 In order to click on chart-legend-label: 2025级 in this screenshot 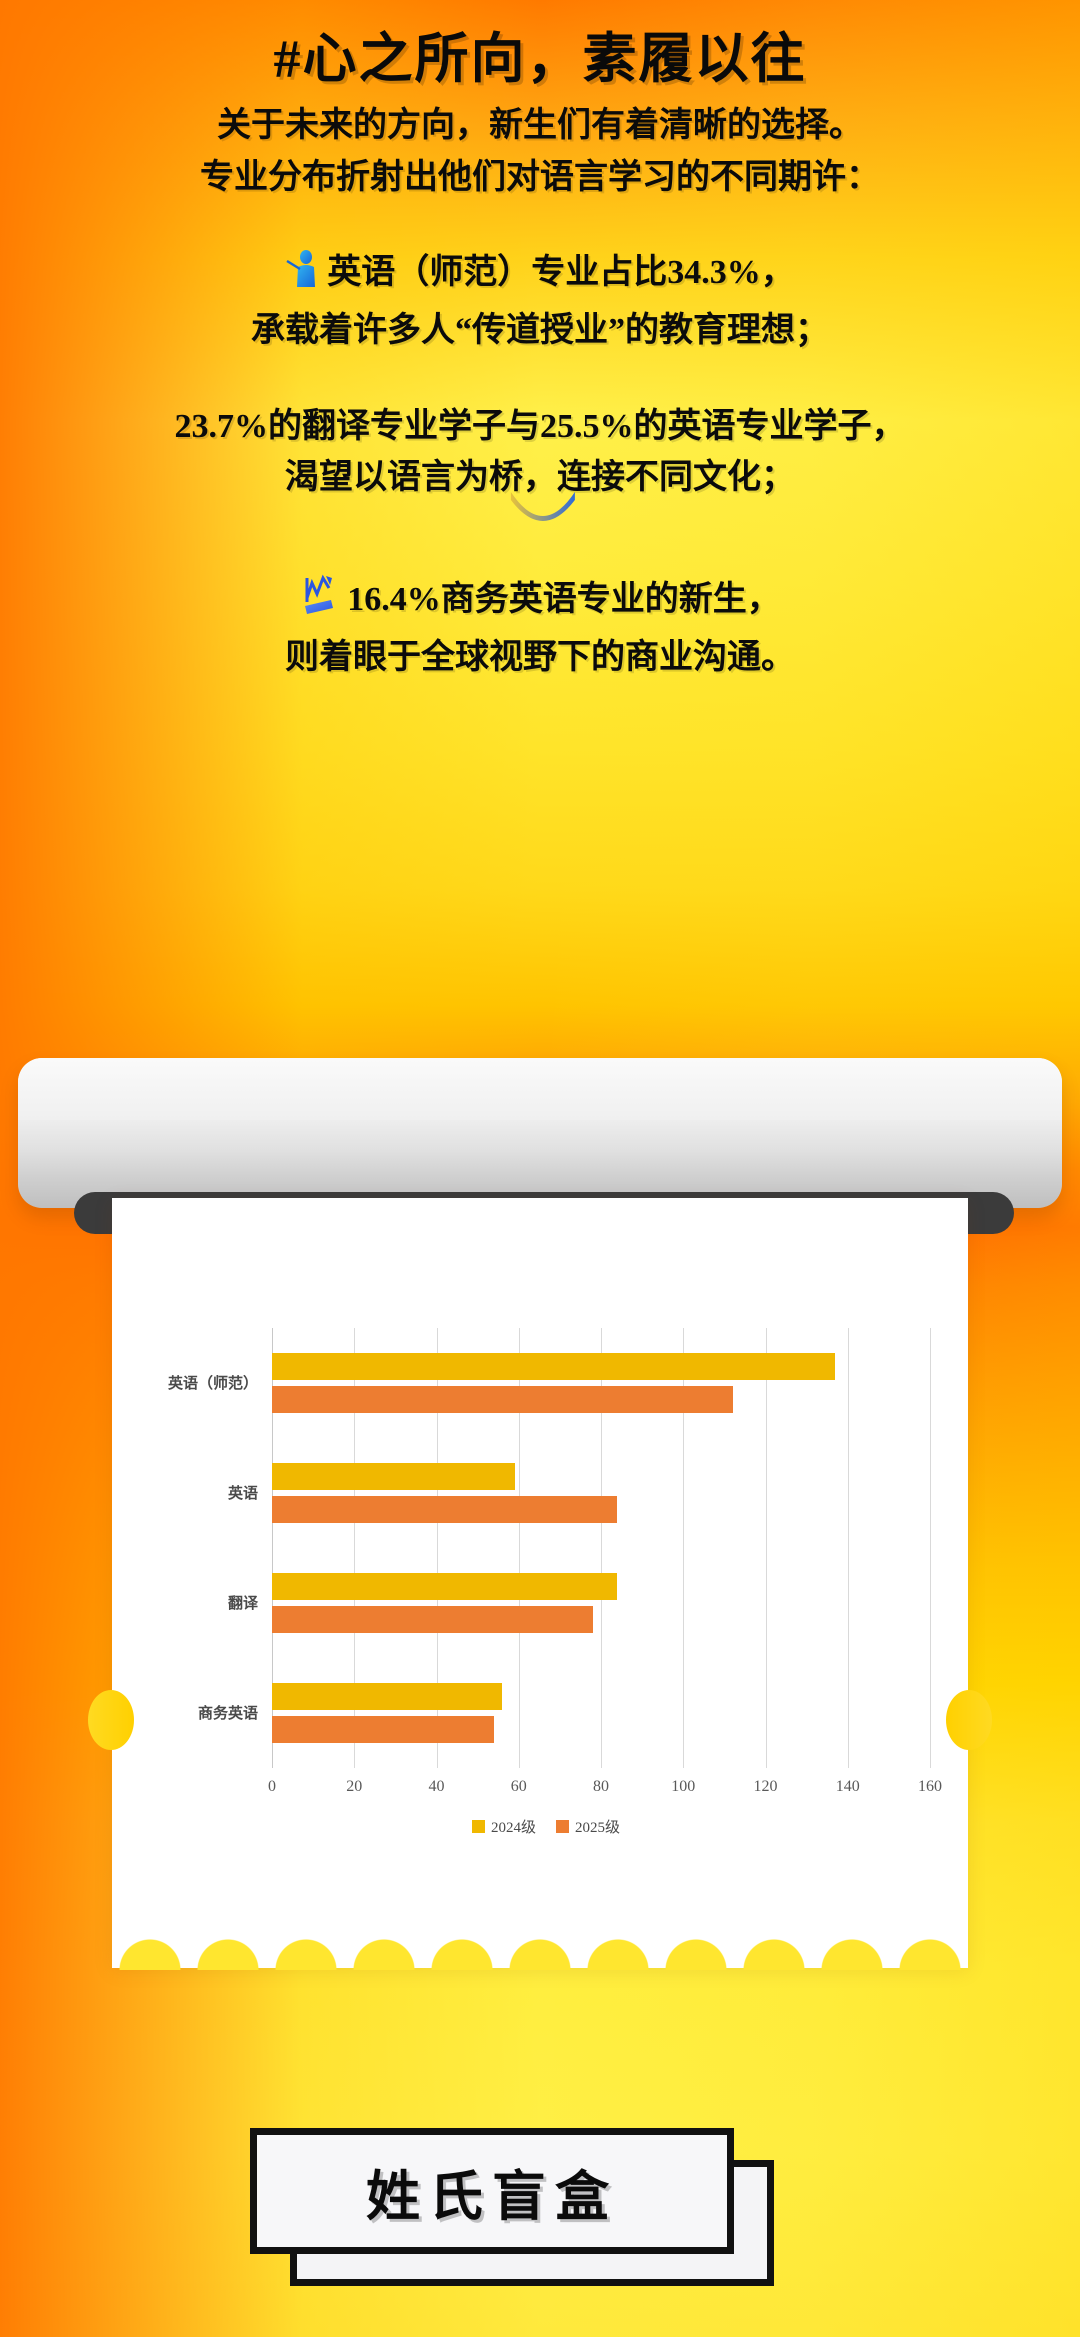, I will do `click(598, 1828)`.